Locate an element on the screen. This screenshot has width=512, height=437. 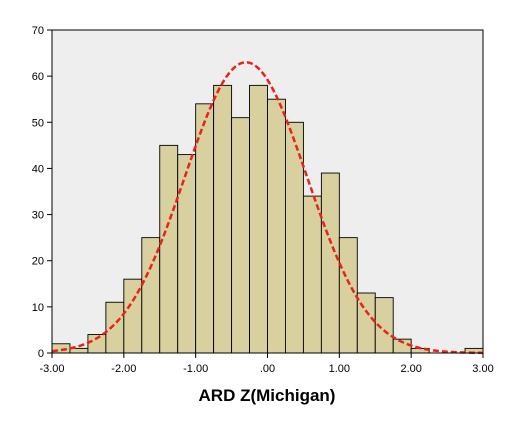
y-axis-ticks: 0 10 20 30 40 50 60 70 is located at coordinates (42, 192).